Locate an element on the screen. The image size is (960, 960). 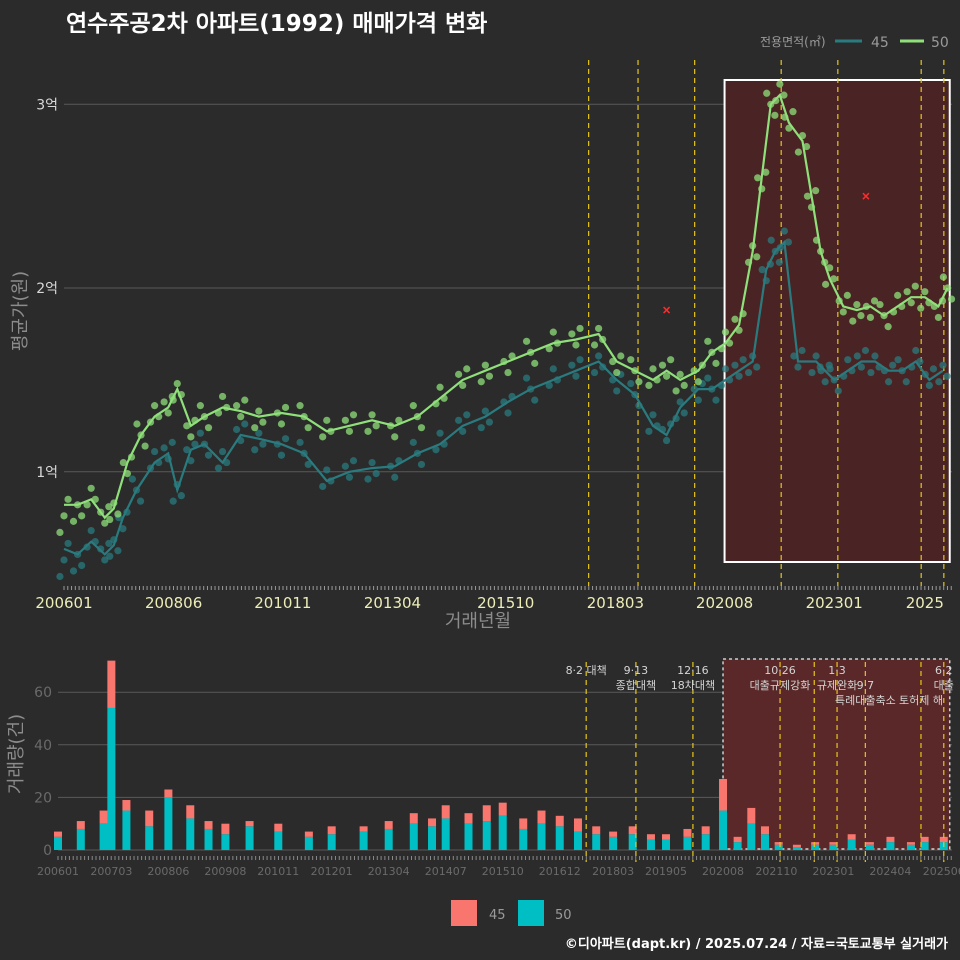
volume-xtick-label: 202008 is located at coordinates (723, 871).